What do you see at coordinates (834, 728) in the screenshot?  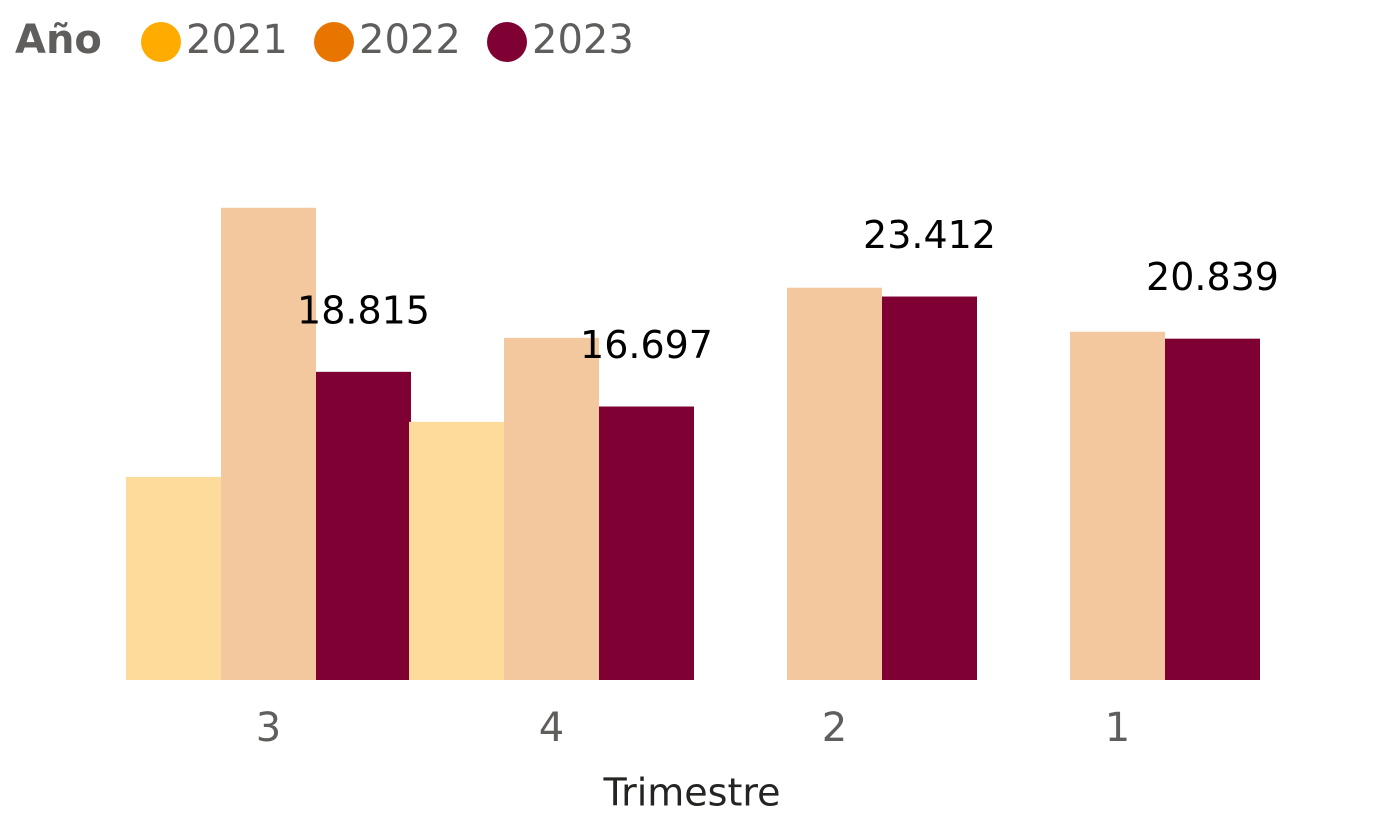 I see `x-tick-label: 2` at bounding box center [834, 728].